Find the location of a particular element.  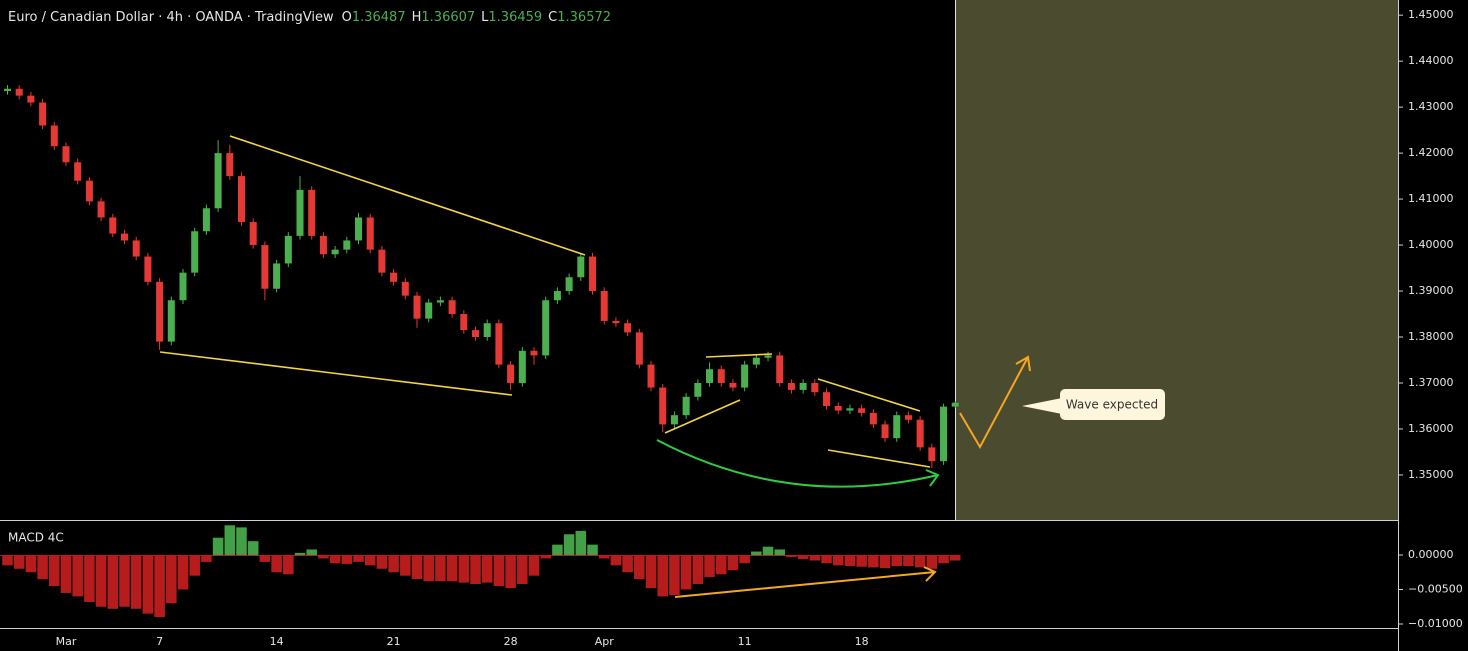

x-tick-label: Apr is located at coordinates (605, 641).